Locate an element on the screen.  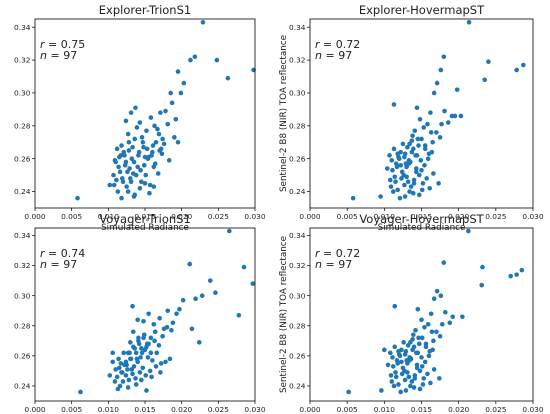
y-tick-label: 0.28 is located at coordinates (297, 325).